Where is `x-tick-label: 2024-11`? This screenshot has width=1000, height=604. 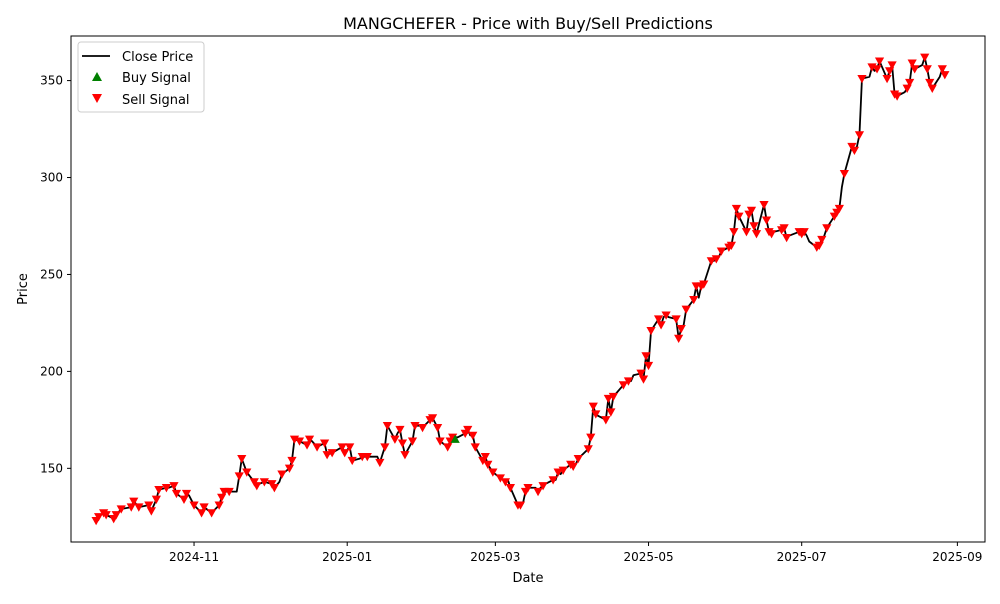
x-tick-label: 2024-11 is located at coordinates (194, 557).